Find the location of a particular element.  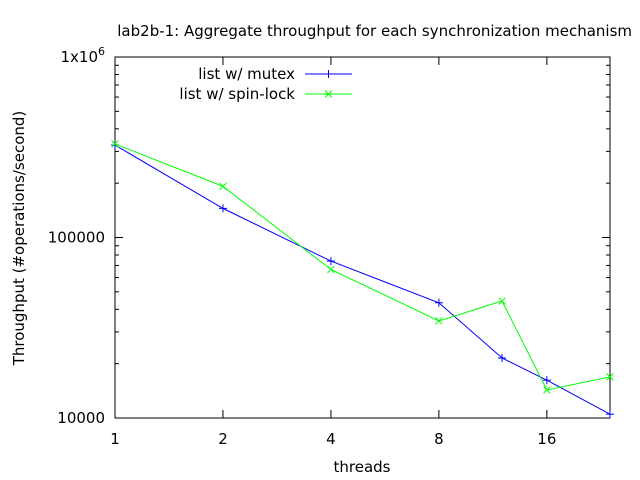

x-tick-label: 8 is located at coordinates (439, 439).